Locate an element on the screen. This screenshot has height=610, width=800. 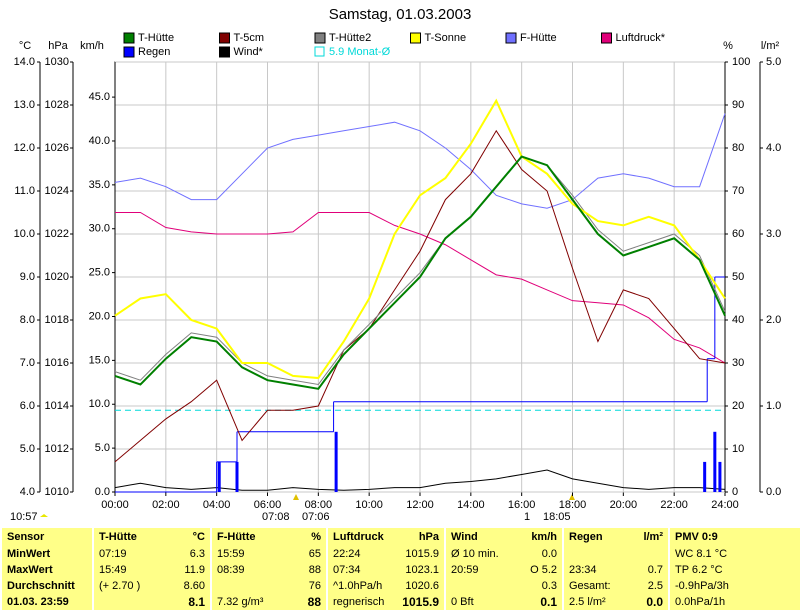
cell-label: Ø 10 min. is located at coordinates (475, 554).